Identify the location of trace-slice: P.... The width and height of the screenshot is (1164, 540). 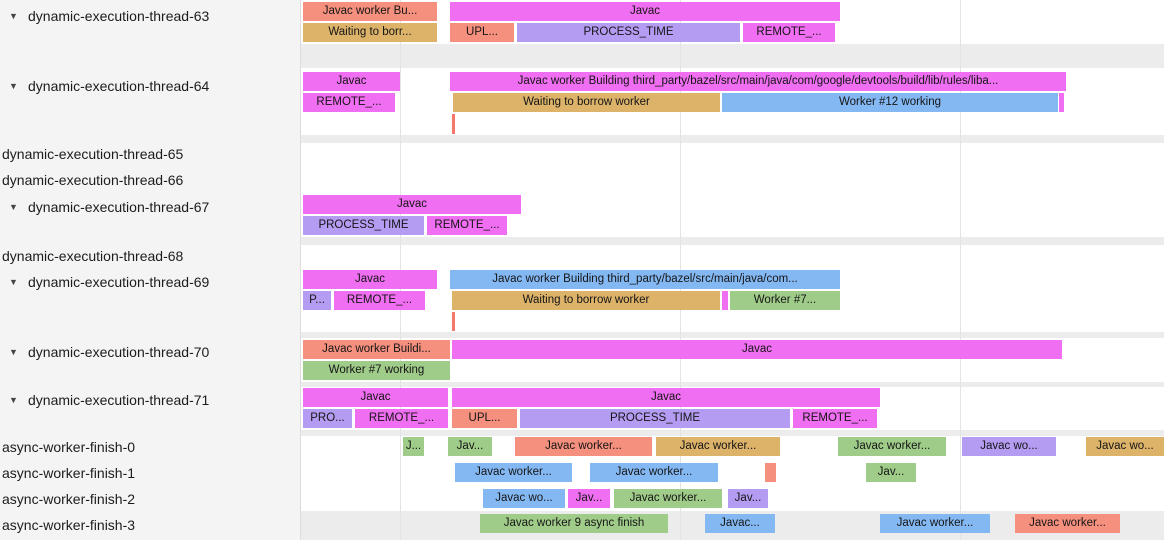
(317, 300).